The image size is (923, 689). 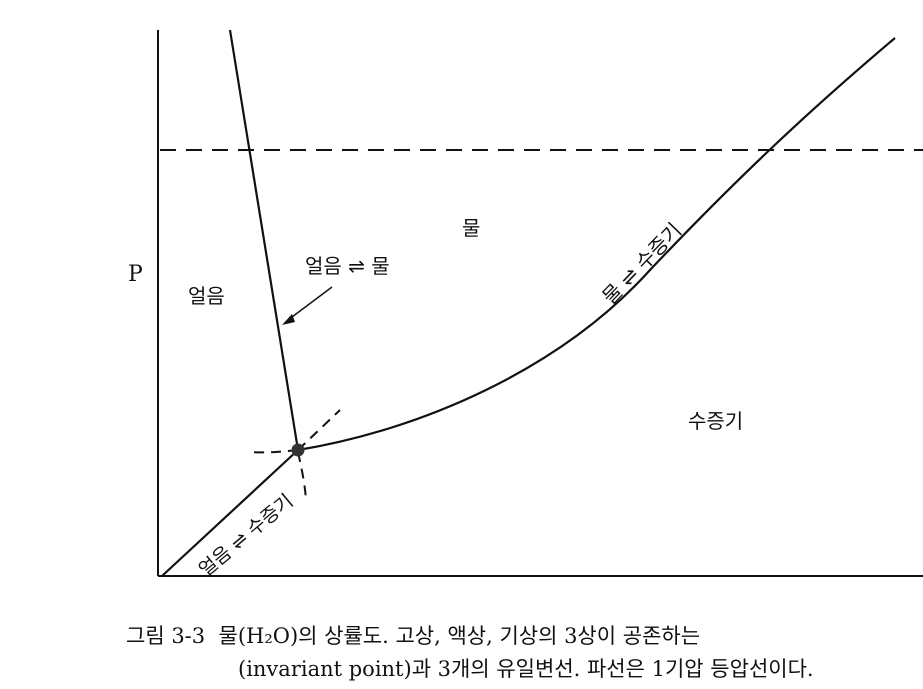 What do you see at coordinates (230, 513) in the screenshot?
I see `ice-vapor-curve` at bounding box center [230, 513].